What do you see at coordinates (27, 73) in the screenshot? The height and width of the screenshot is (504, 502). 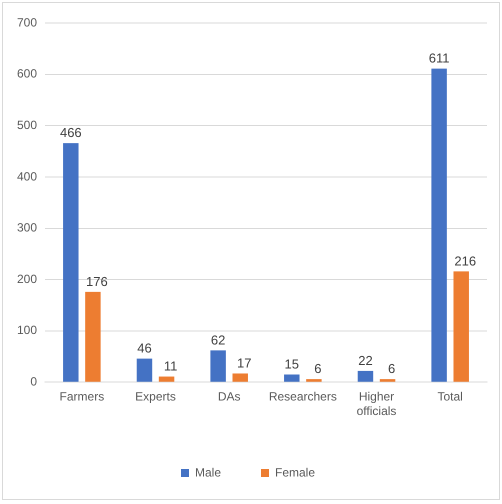 I see `y-tick-label: 600` at bounding box center [27, 73].